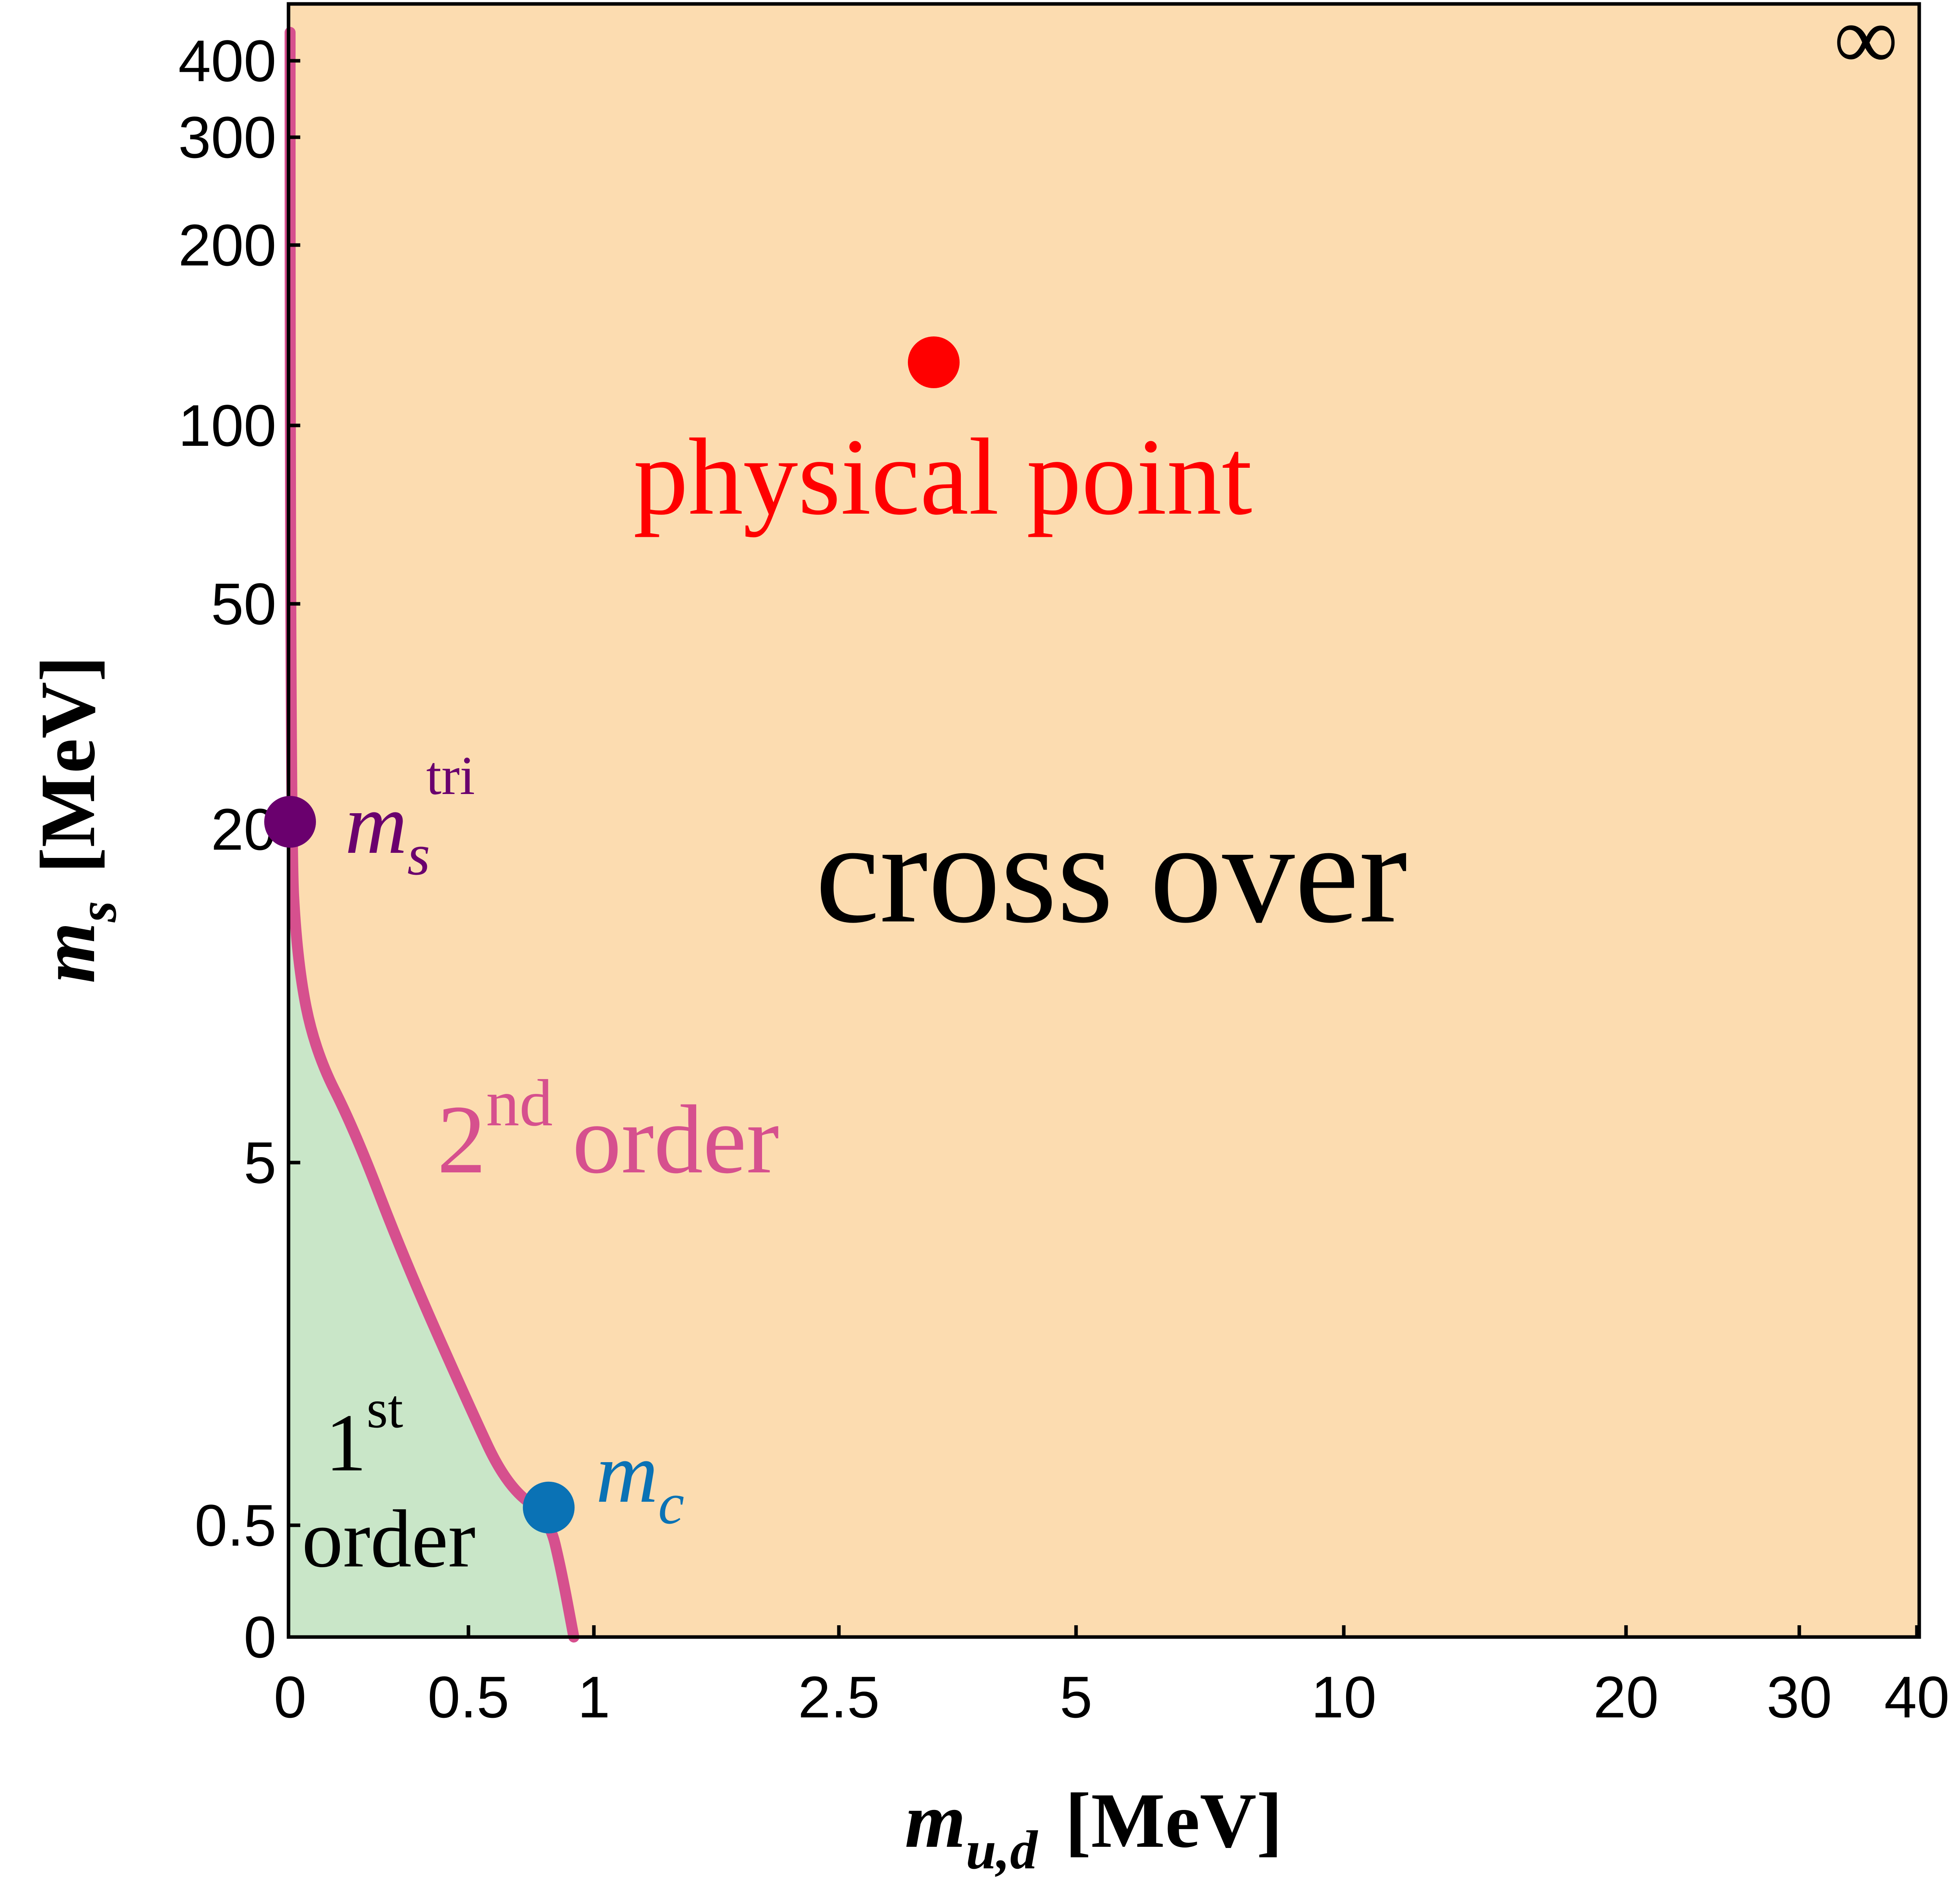 The width and height of the screenshot is (1960, 1886). What do you see at coordinates (260, 1163) in the screenshot?
I see `y-tick-label: 5` at bounding box center [260, 1163].